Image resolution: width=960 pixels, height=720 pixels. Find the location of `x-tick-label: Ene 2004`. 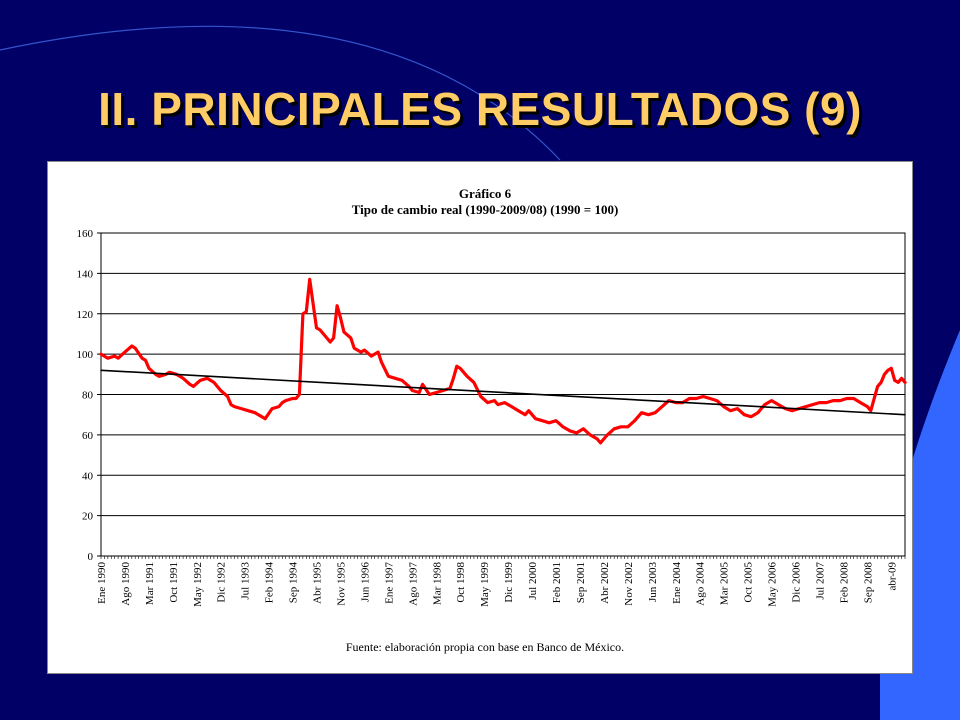

x-tick-label: Ene 2004 is located at coordinates (677, 583).